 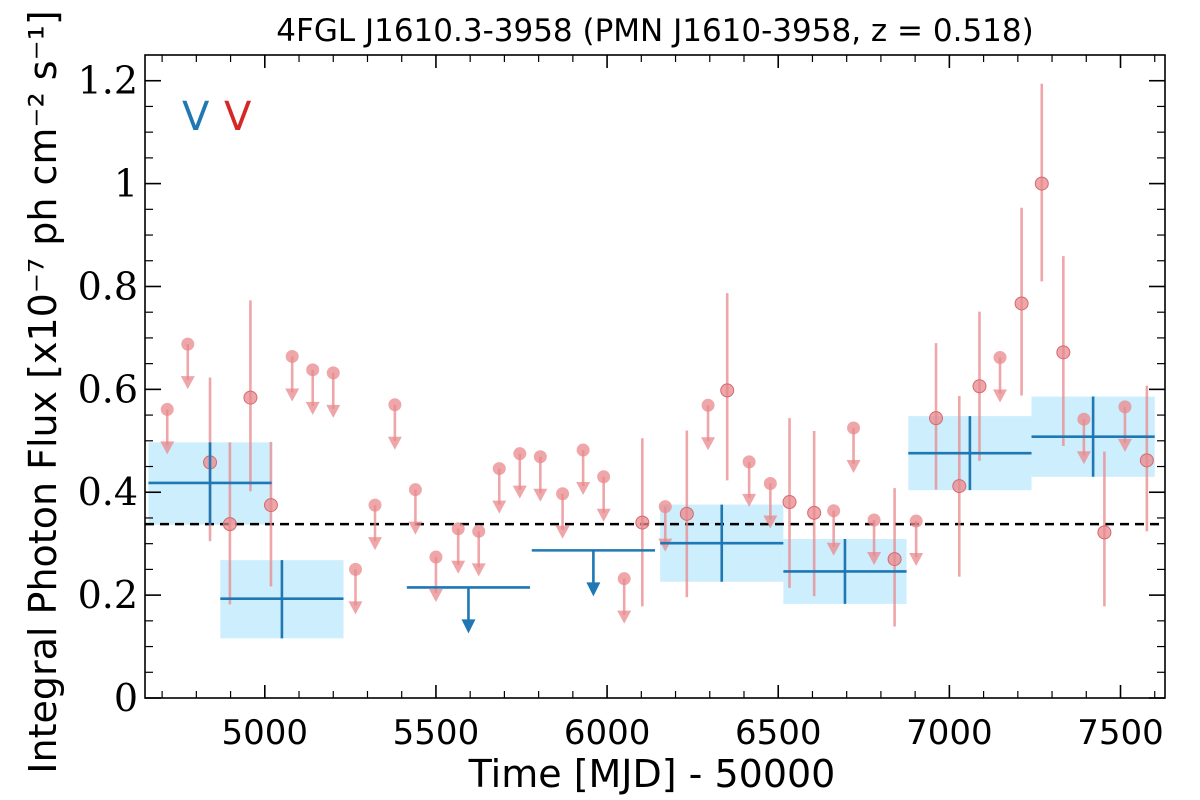 I want to click on x-tick-label: 7000, so click(x=949, y=733).